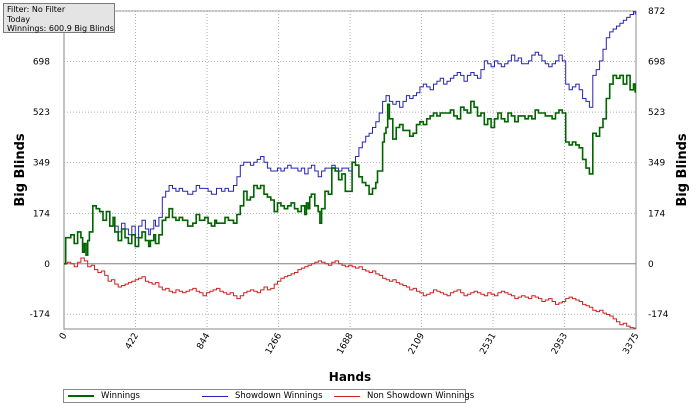  What do you see at coordinates (47, 265) in the screenshot?
I see `y-tick-label-left: 0` at bounding box center [47, 265].